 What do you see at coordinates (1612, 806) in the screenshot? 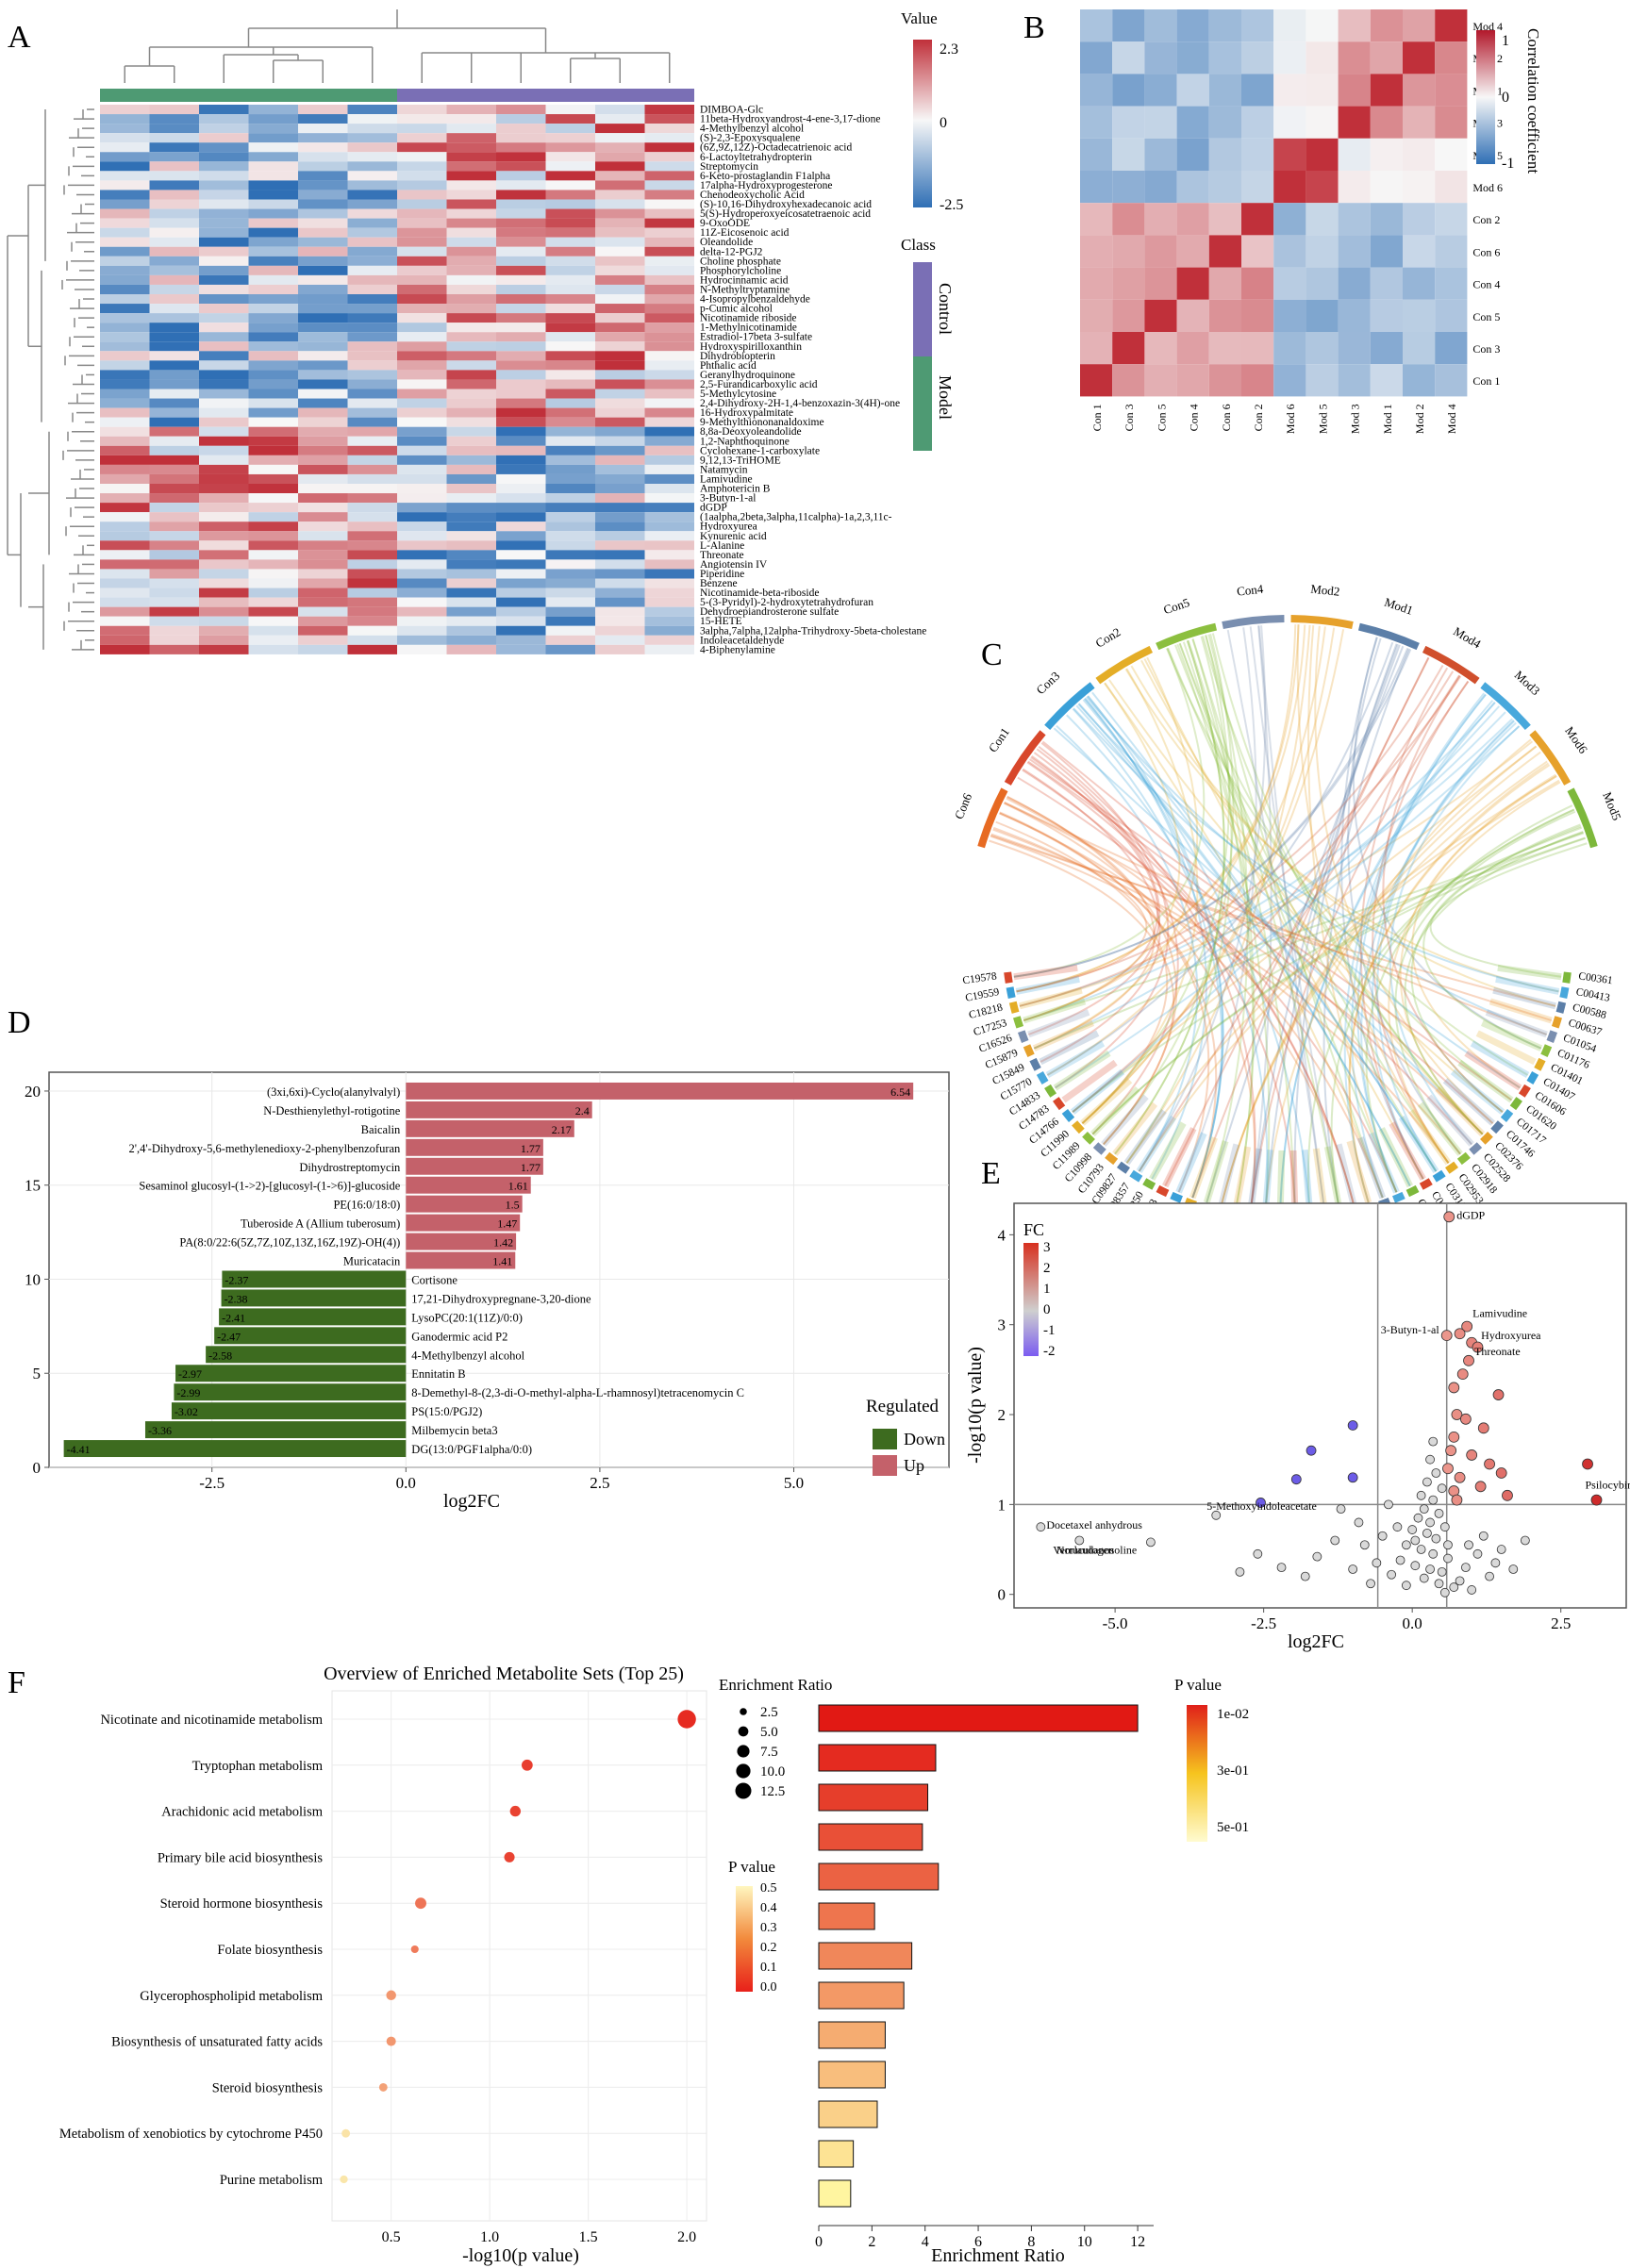
I see `sample-label: Mod5` at bounding box center [1612, 806].